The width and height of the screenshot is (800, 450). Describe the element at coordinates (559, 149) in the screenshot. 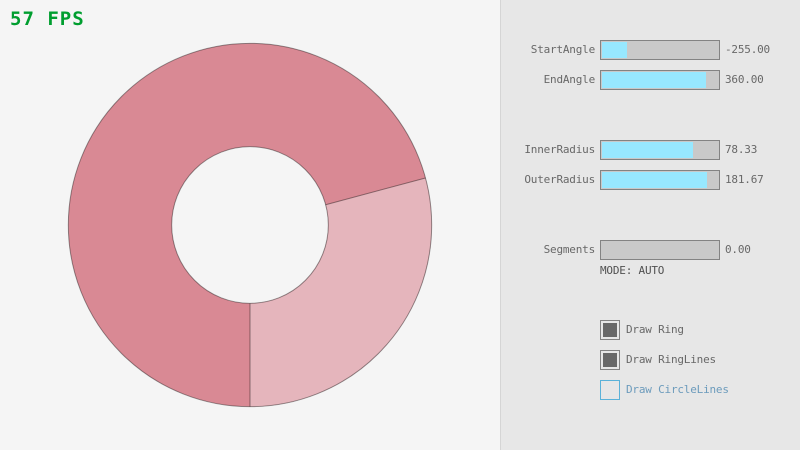

I see `inner-radius-label: InnerRadius` at that location.